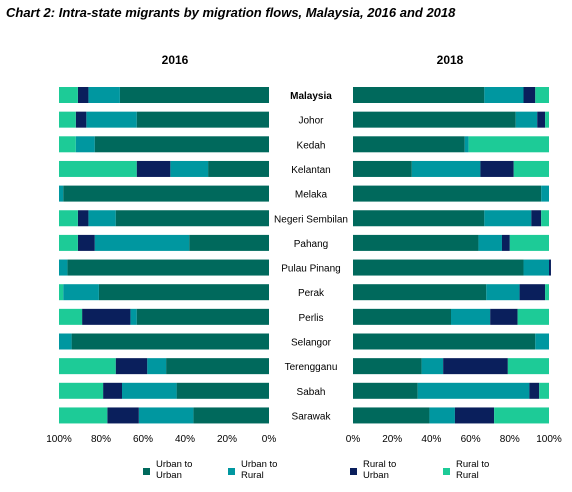 The image size is (572, 492). Describe the element at coordinates (184, 292) in the screenshot. I see `bar-2016-perak-urban-to-urban` at that location.